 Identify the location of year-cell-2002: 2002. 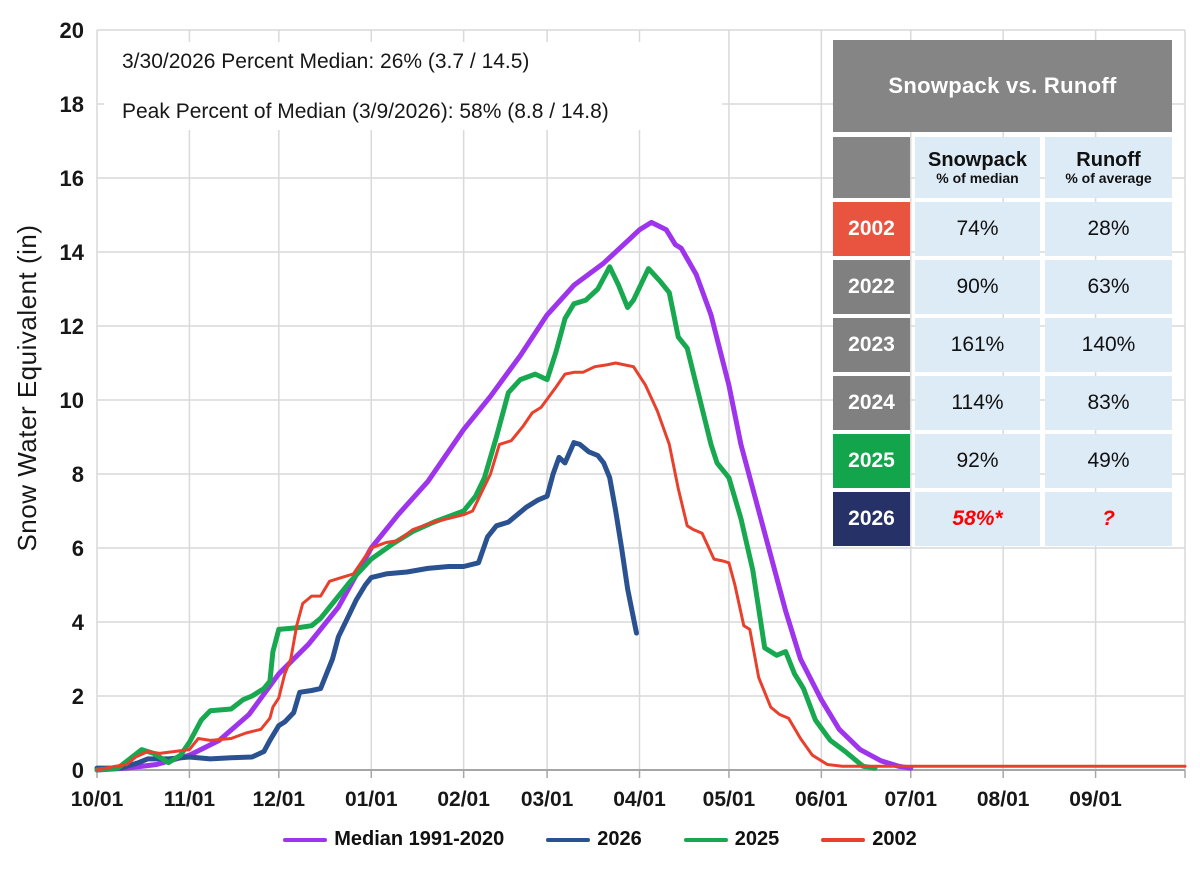
(871, 229).